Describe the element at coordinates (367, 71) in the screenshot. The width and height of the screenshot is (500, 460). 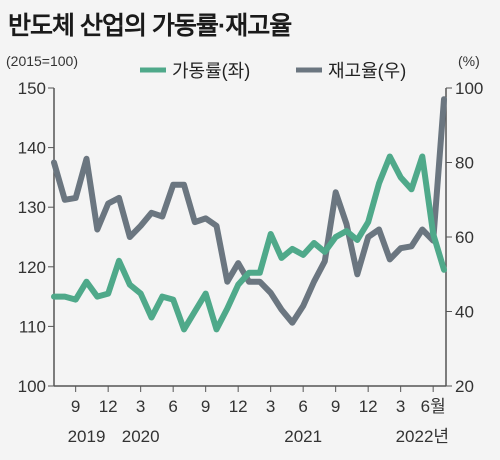
I see `legend-label-inventory: 재고율(우)` at that location.